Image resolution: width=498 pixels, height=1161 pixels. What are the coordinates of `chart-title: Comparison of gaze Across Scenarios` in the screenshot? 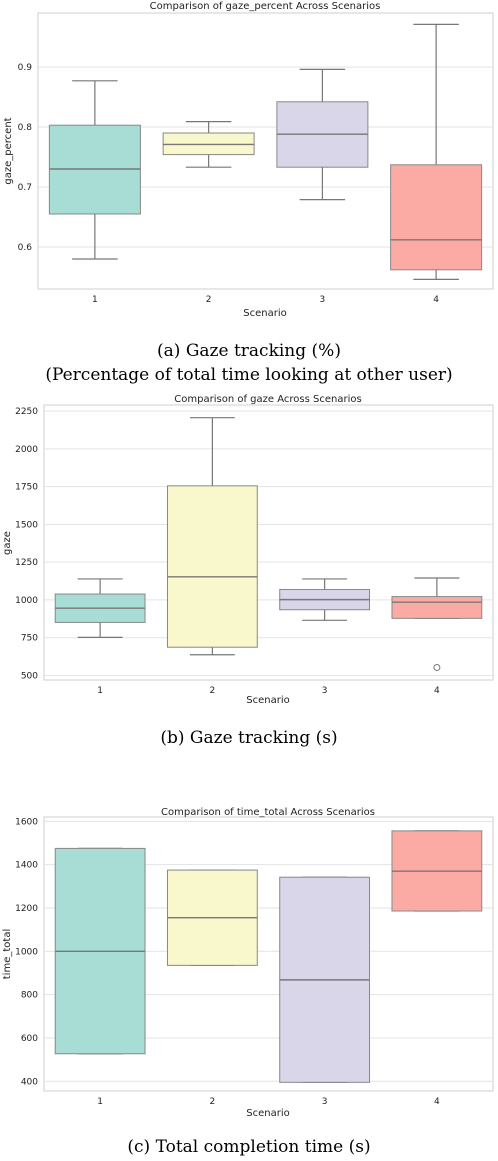 It's located at (267, 399).